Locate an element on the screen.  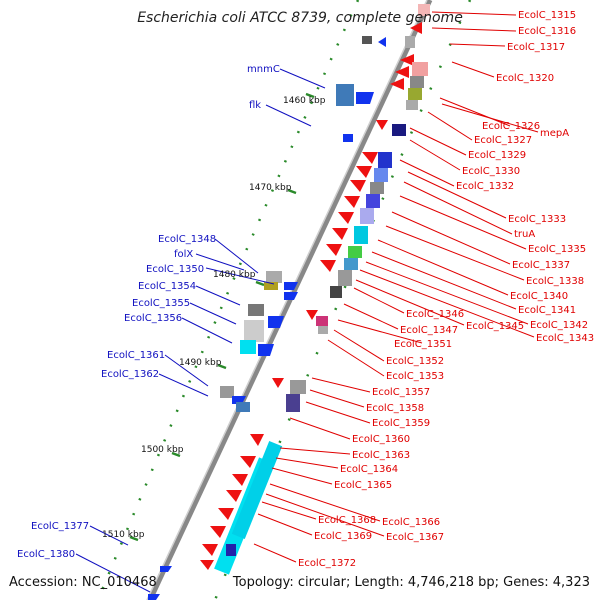
gene-label: EcolC_1320 is located at coordinates (525, 78).